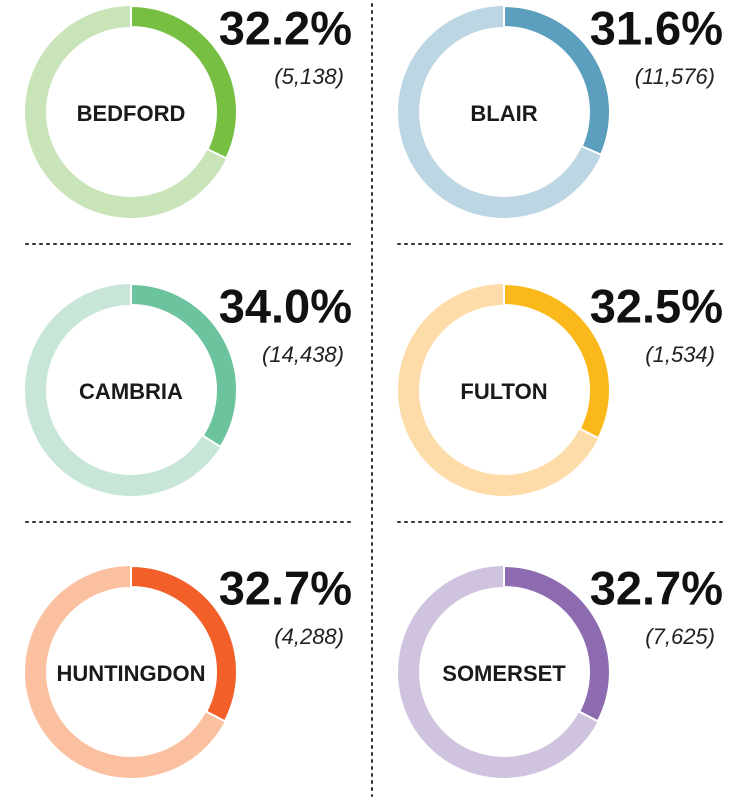  What do you see at coordinates (131, 113) in the screenshot?
I see `county-name: BEDFORD` at bounding box center [131, 113].